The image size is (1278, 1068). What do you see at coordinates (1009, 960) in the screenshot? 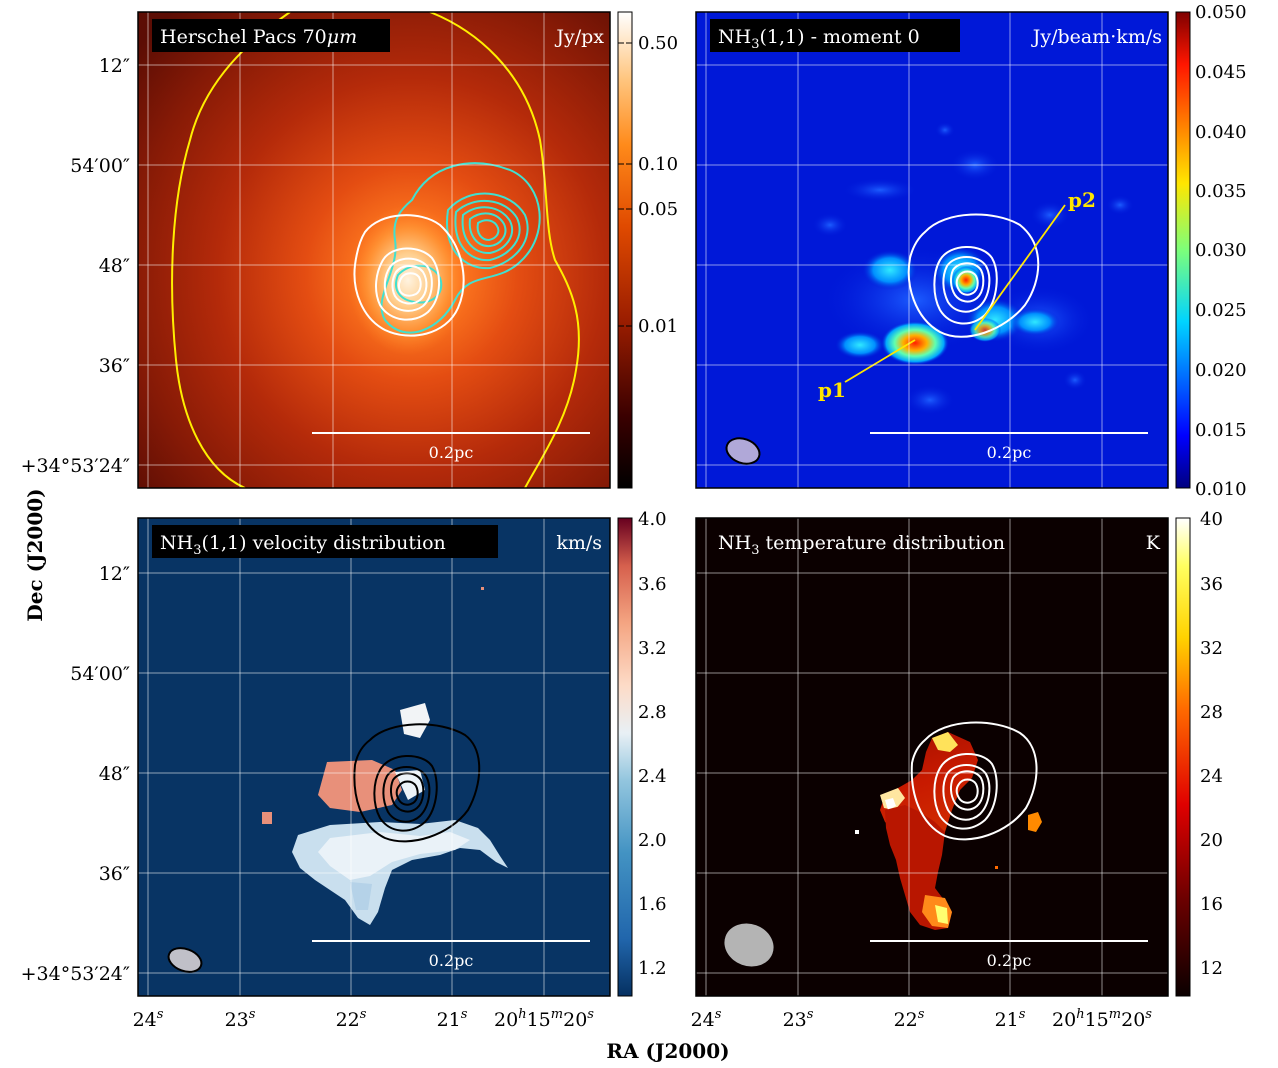
I see `temperature-scale-bar-label: 0.2pc` at bounding box center [1009, 960].